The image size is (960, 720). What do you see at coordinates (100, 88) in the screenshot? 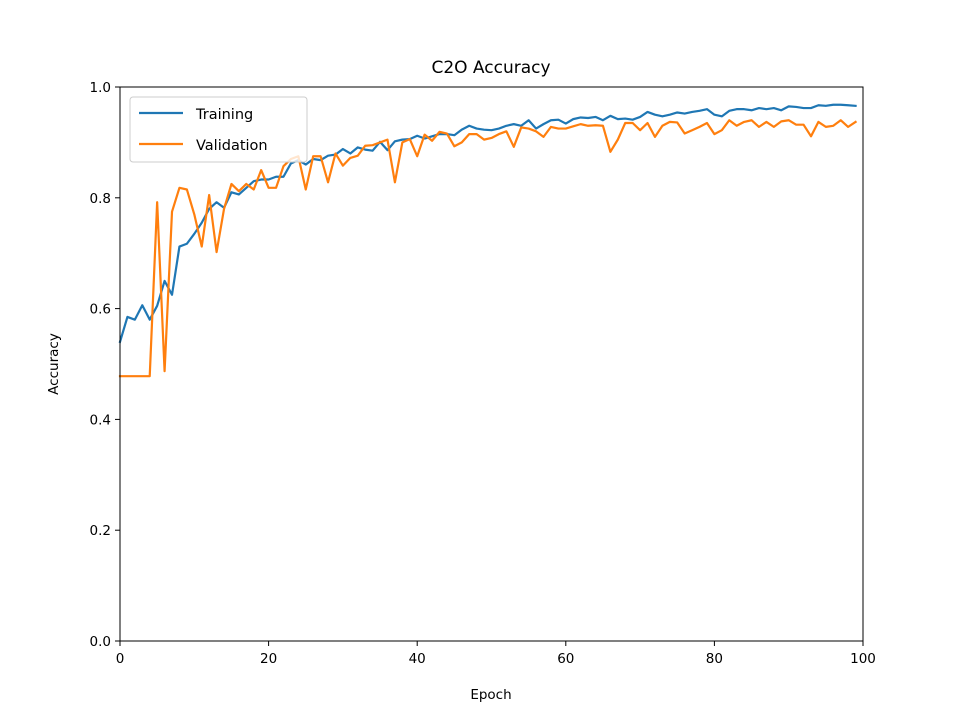
I see `y-tick-label: 1.0` at bounding box center [100, 88].